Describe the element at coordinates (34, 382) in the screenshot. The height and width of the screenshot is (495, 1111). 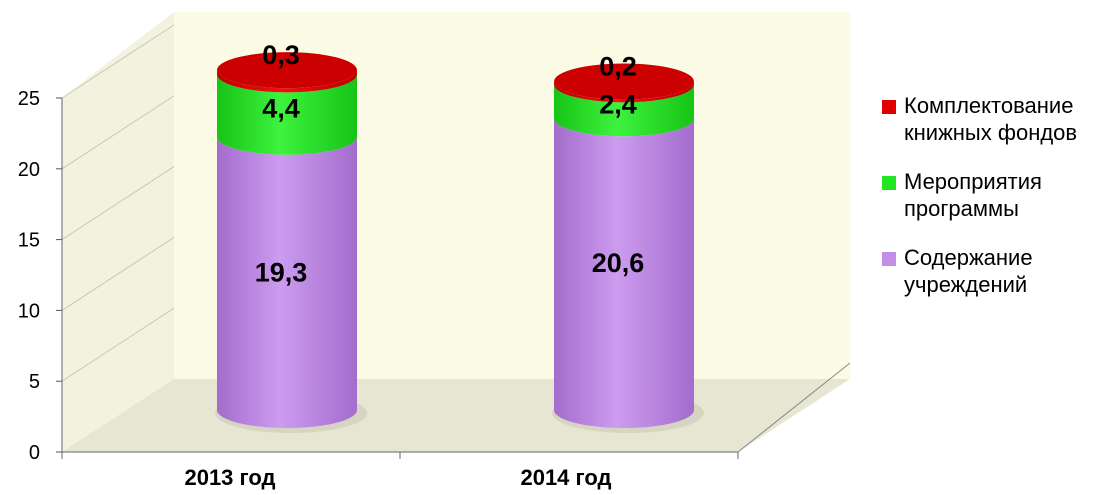
I see `y-tick-label: 5` at that location.